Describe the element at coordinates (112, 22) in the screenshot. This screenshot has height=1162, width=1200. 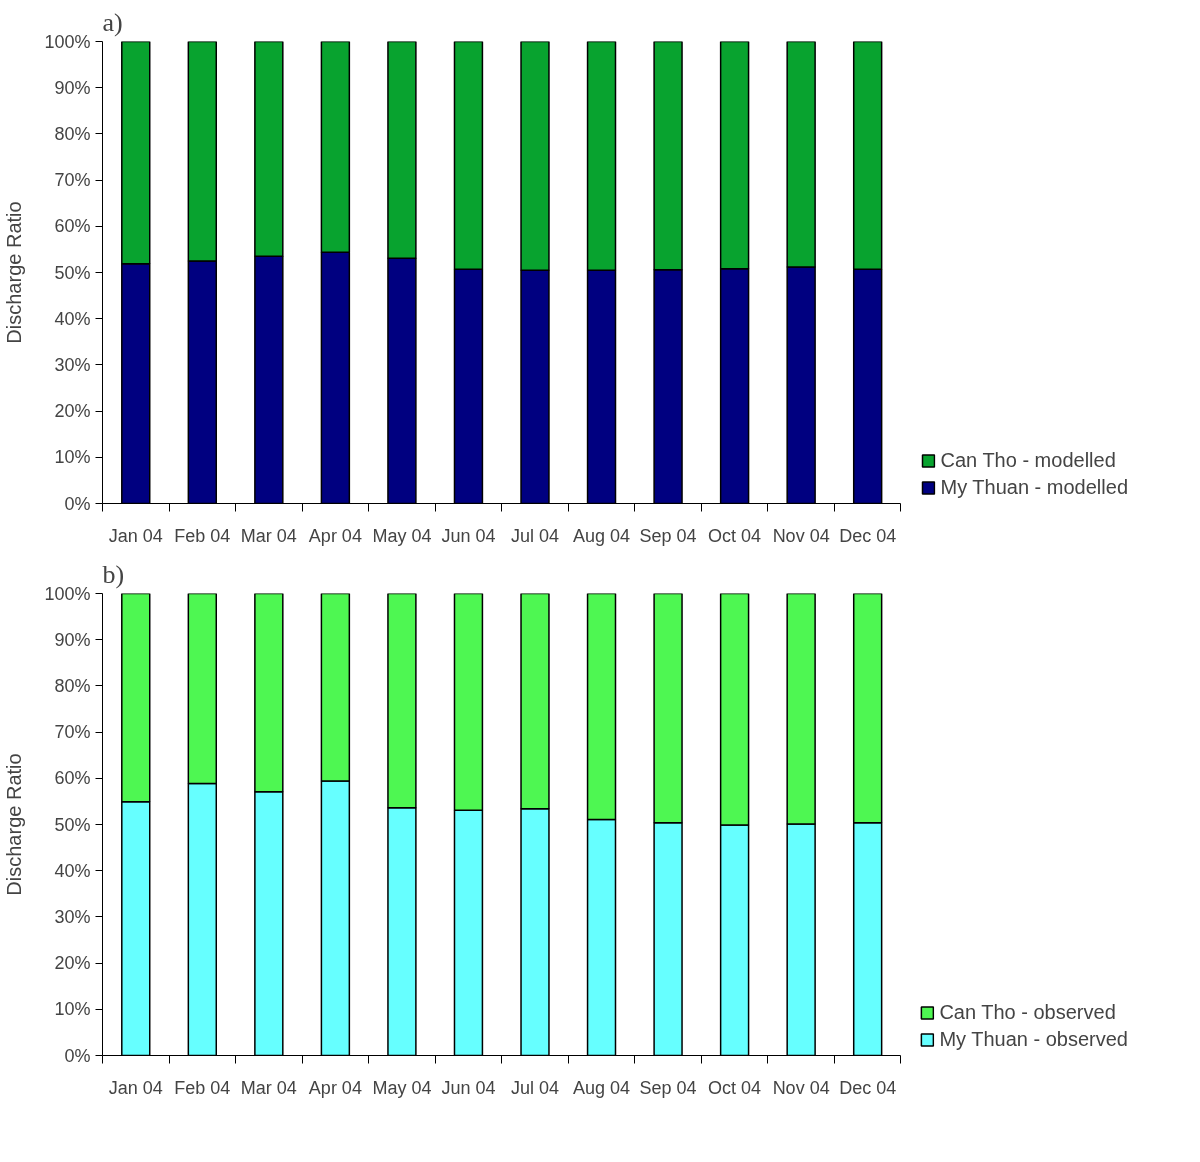
I see `chart-title: a)` at that location.